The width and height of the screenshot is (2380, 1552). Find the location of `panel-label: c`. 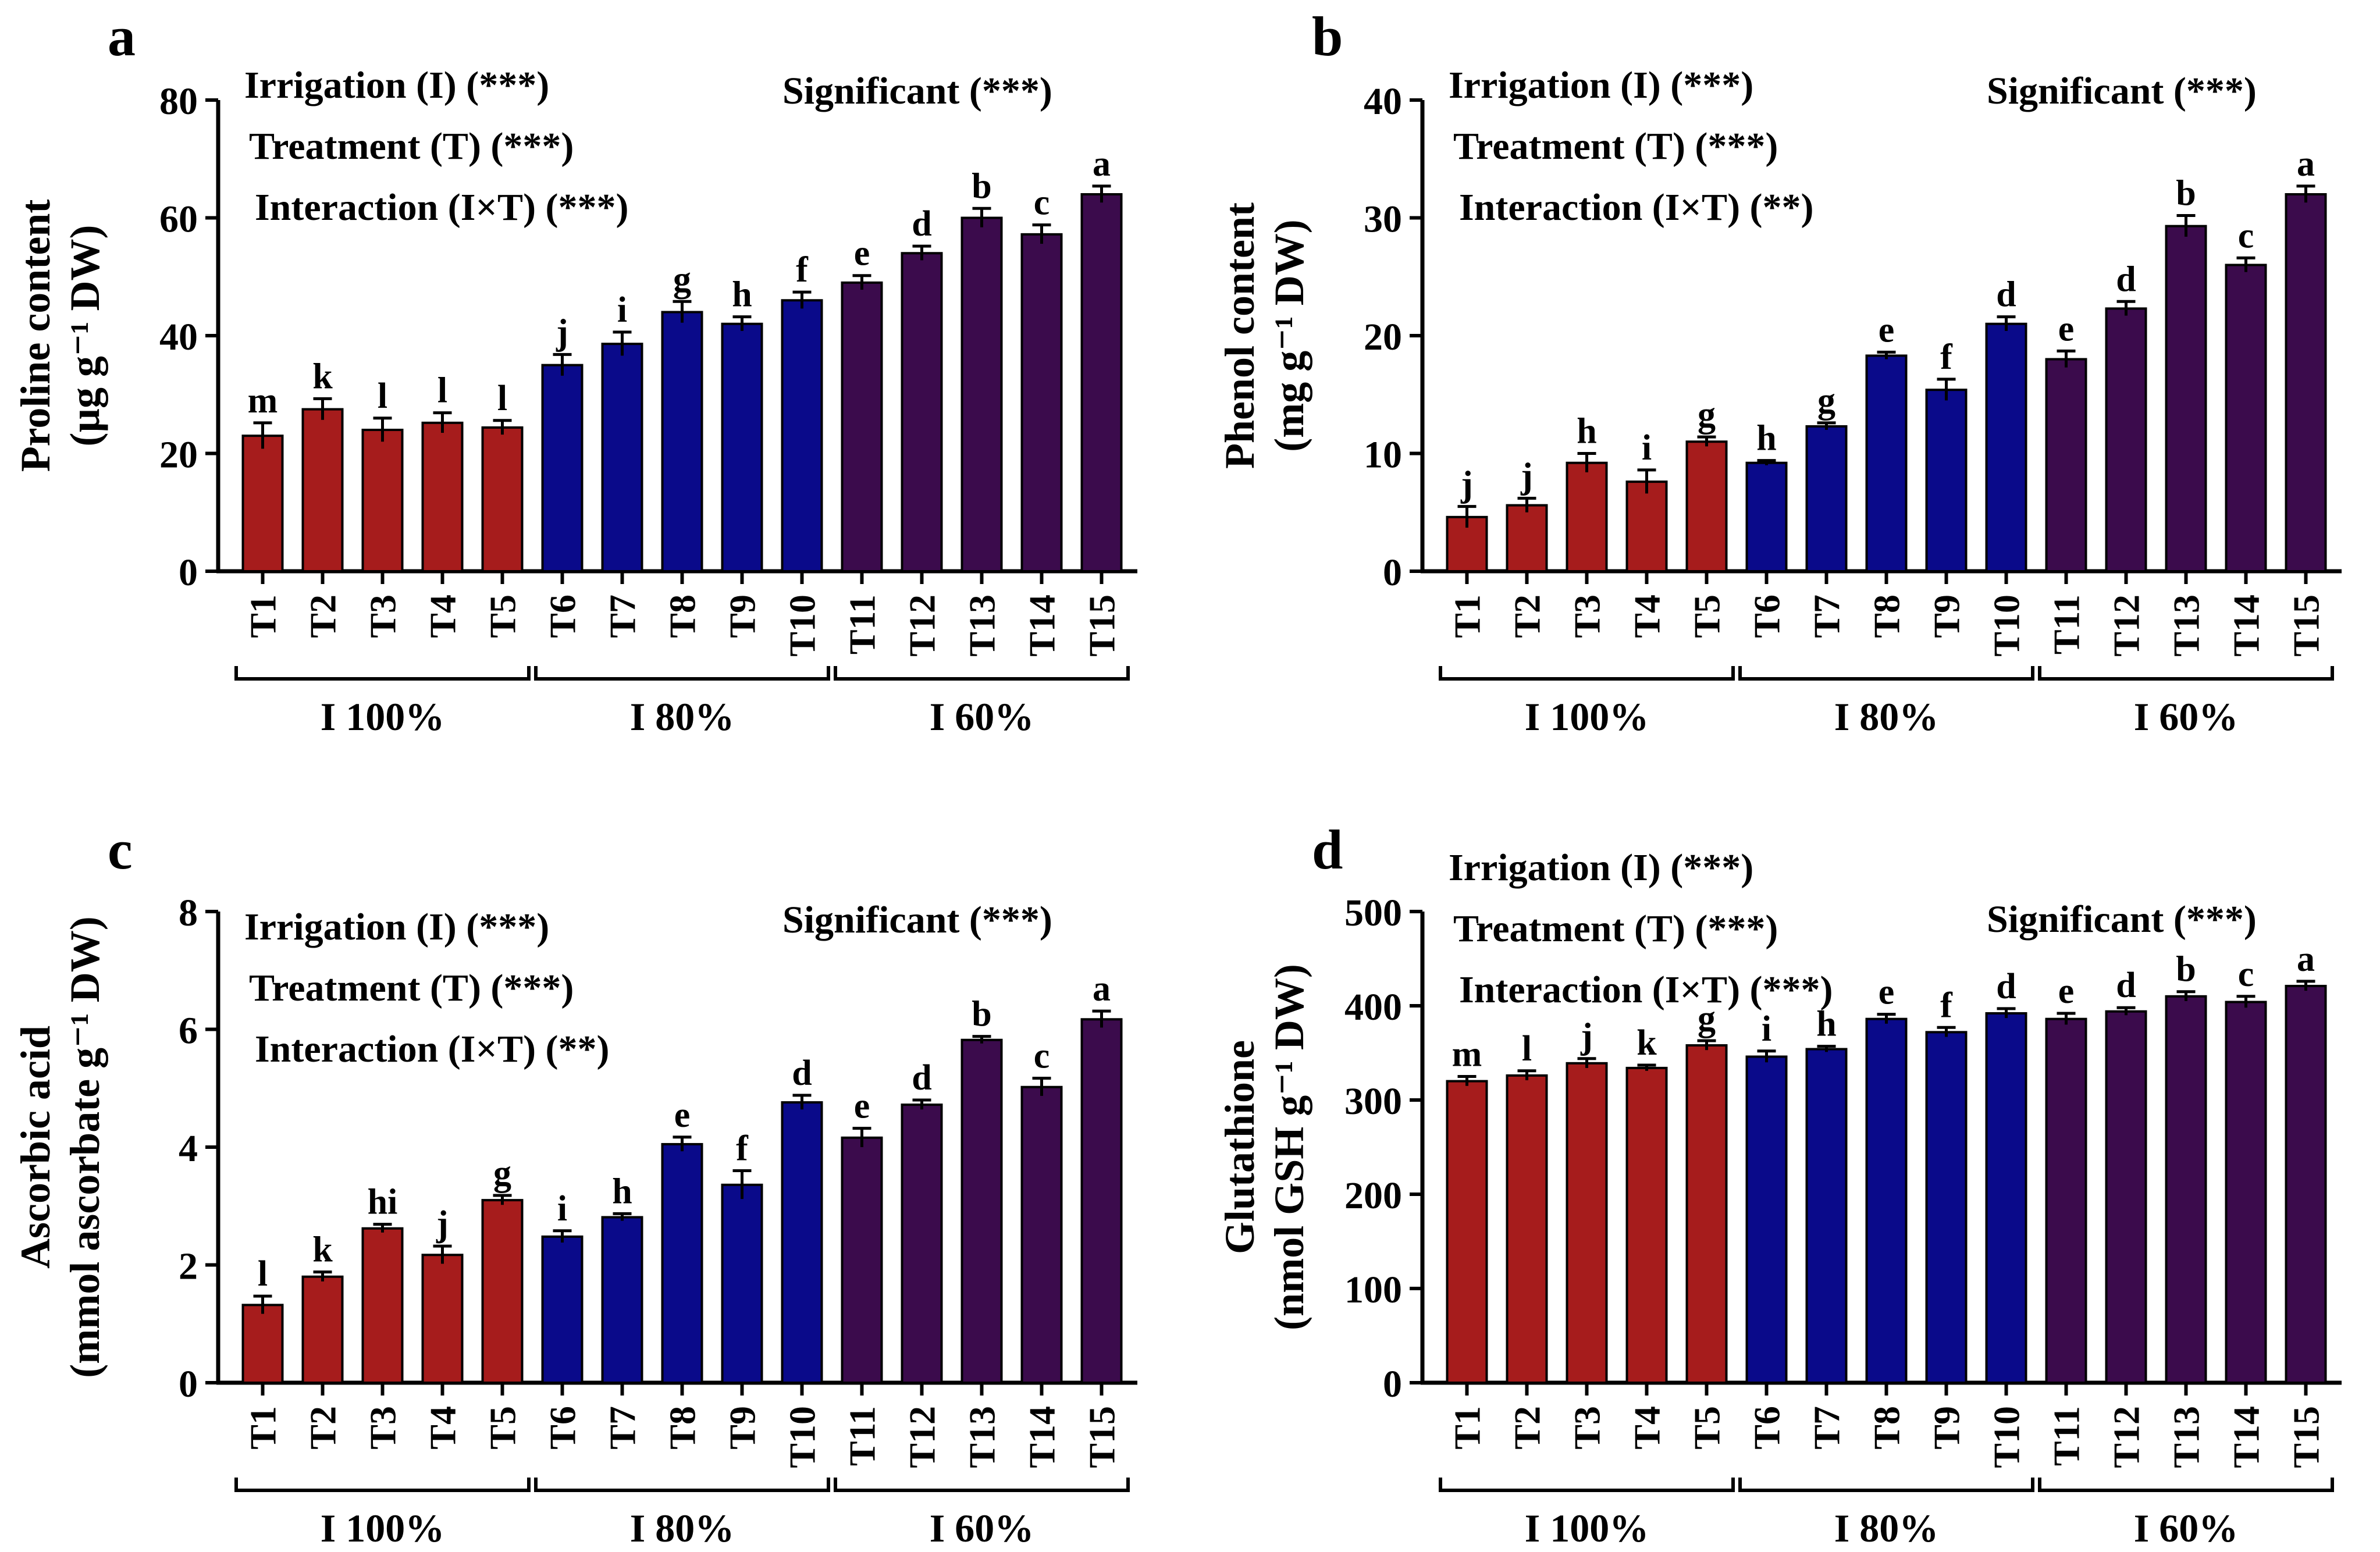

panel-label: c is located at coordinates (120, 849).